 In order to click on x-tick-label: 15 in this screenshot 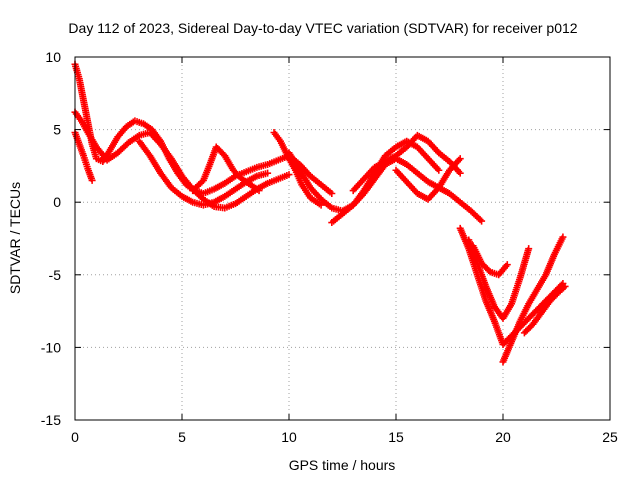, I will do `click(396, 437)`.